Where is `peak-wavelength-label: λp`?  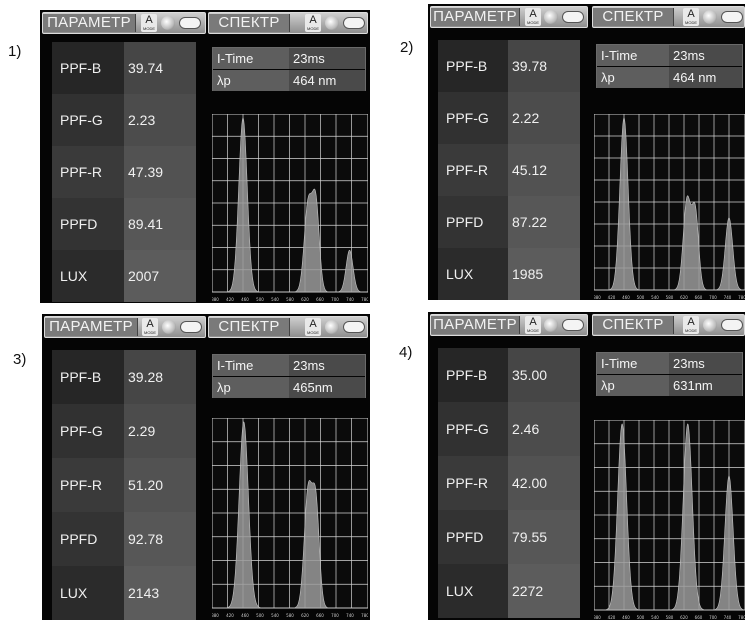
peak-wavelength-label: λp is located at coordinates (251, 387).